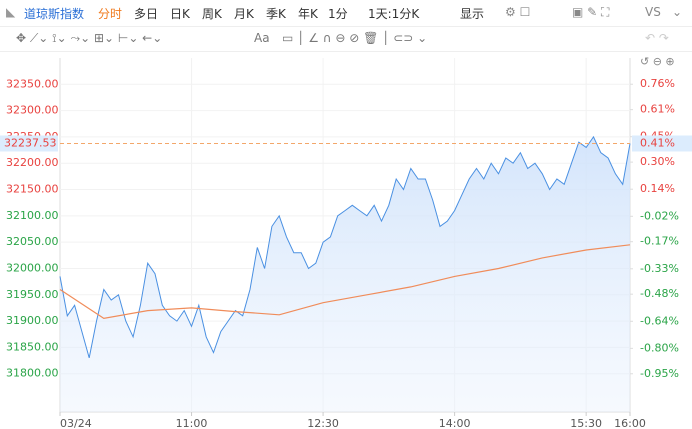 This screenshot has width=692, height=429. I want to click on y-tick-label: 32050.00, so click(32, 241).